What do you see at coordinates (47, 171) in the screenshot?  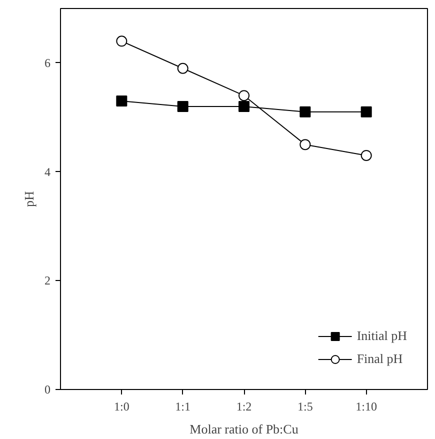 I see `y-tick-label: 4` at bounding box center [47, 171].